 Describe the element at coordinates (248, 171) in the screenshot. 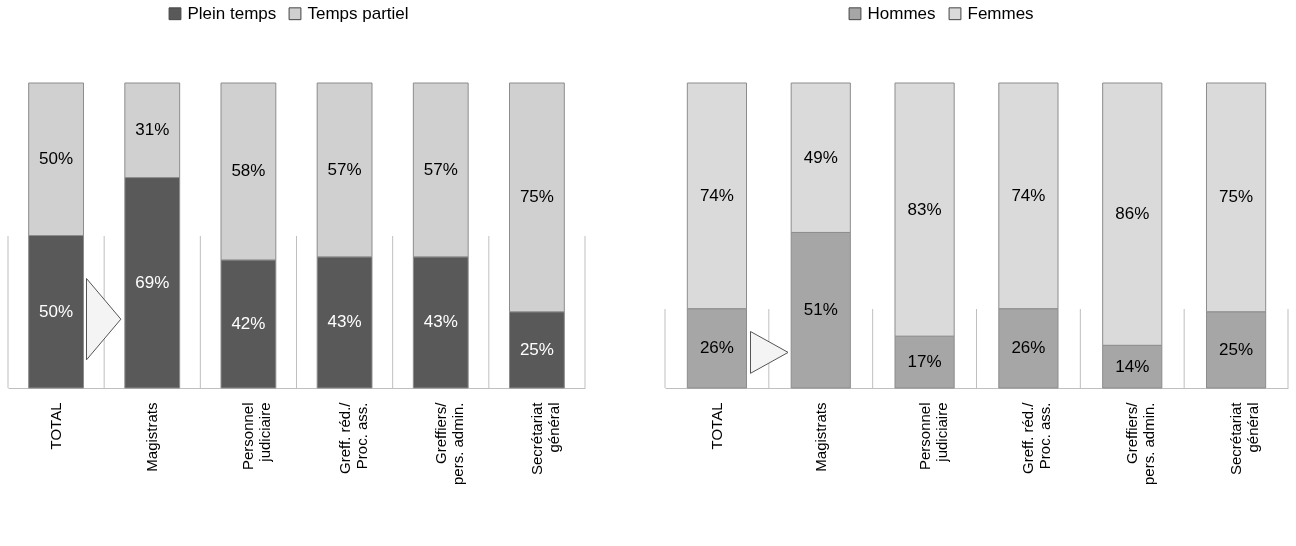

I see `data-label: 58%` at that location.